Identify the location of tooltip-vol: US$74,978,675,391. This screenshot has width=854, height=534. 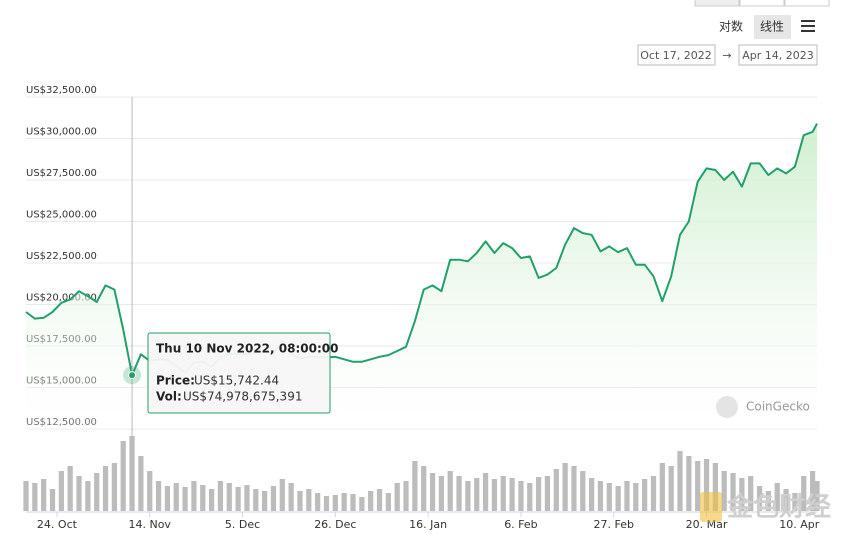
(242, 397).